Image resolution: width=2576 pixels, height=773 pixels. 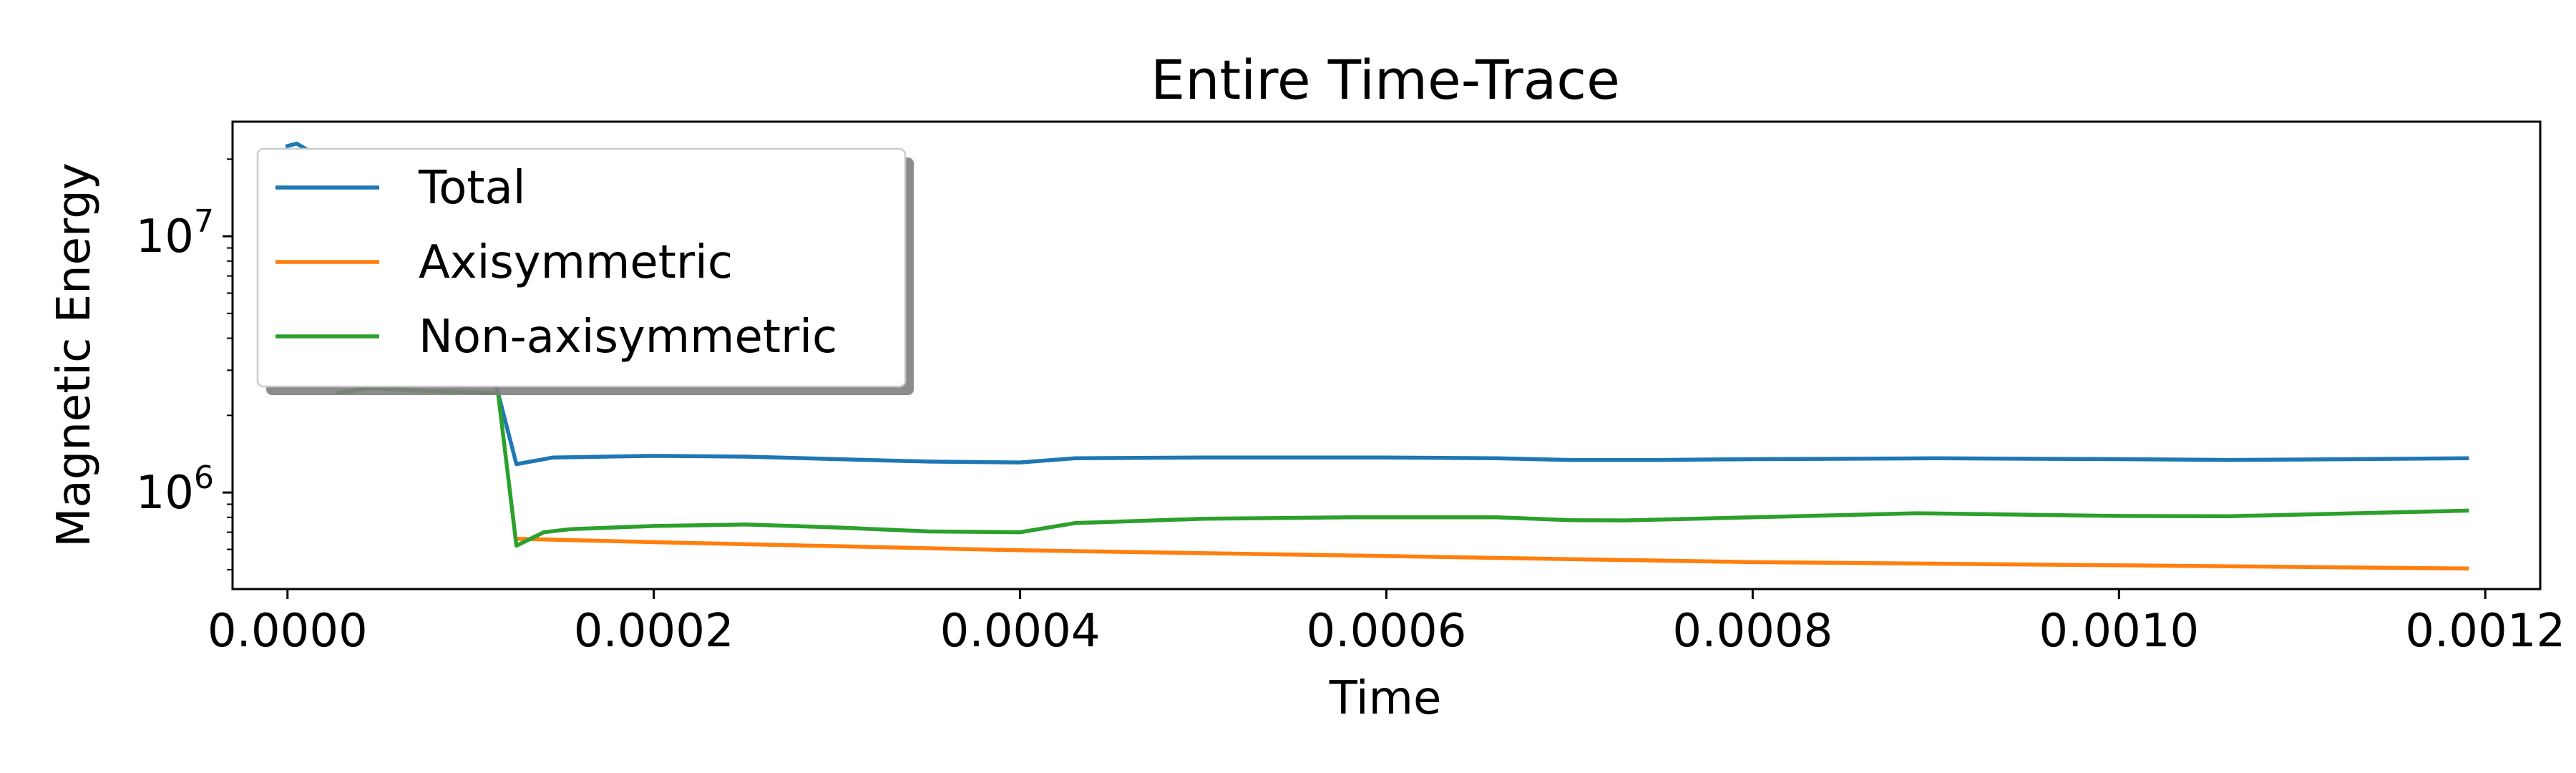 I want to click on chart-title: Entire Time-Trace, so click(x=1385, y=80).